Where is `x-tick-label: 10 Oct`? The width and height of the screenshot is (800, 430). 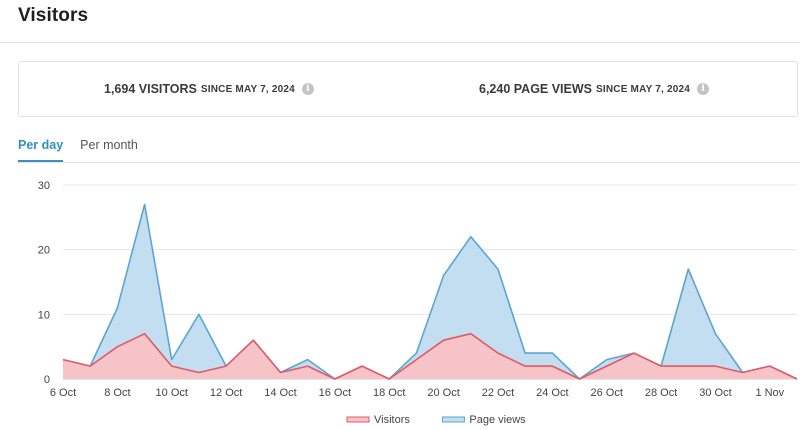
x-tick-label: 10 Oct is located at coordinates (172, 393).